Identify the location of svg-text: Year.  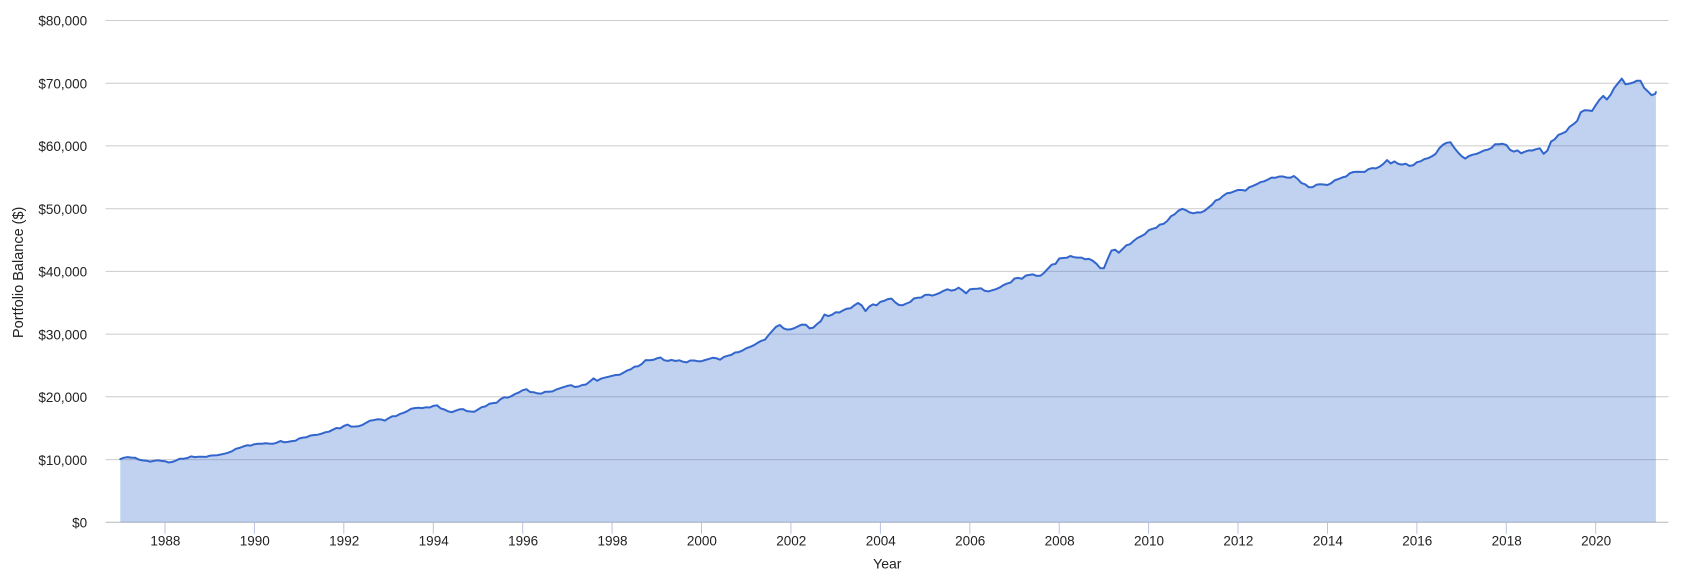
(887, 563).